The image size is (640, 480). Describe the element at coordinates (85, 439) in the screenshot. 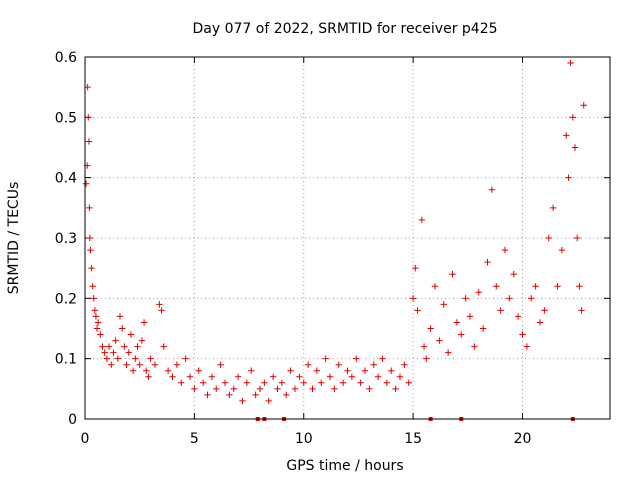

I see `x-tick-label: 0` at that location.